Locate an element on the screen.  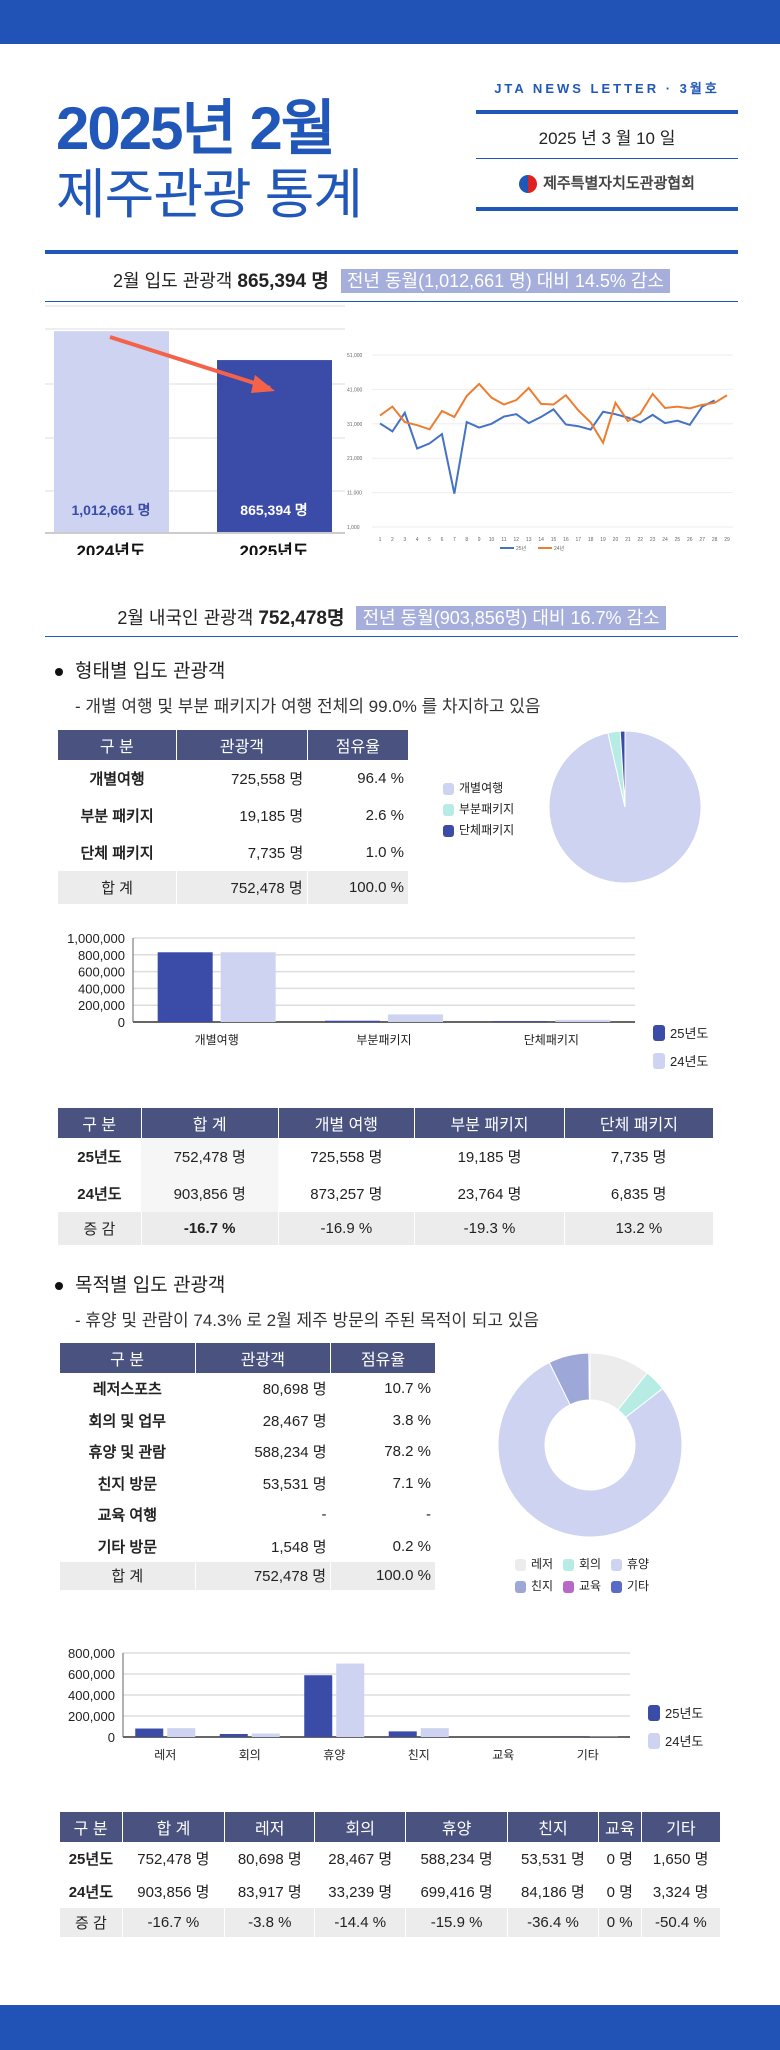
table-cell: 752,478 명 is located at coordinates (173, 1859).